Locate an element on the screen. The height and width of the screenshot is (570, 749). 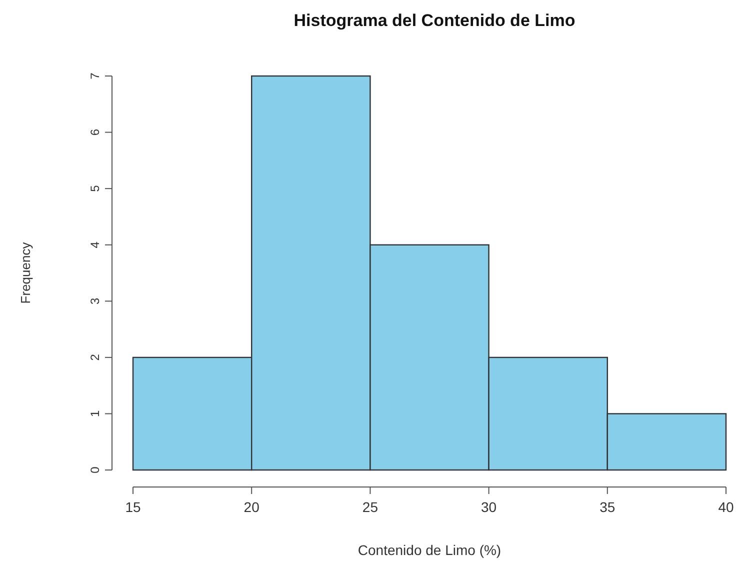
x-tick-label: 35 is located at coordinates (608, 507).